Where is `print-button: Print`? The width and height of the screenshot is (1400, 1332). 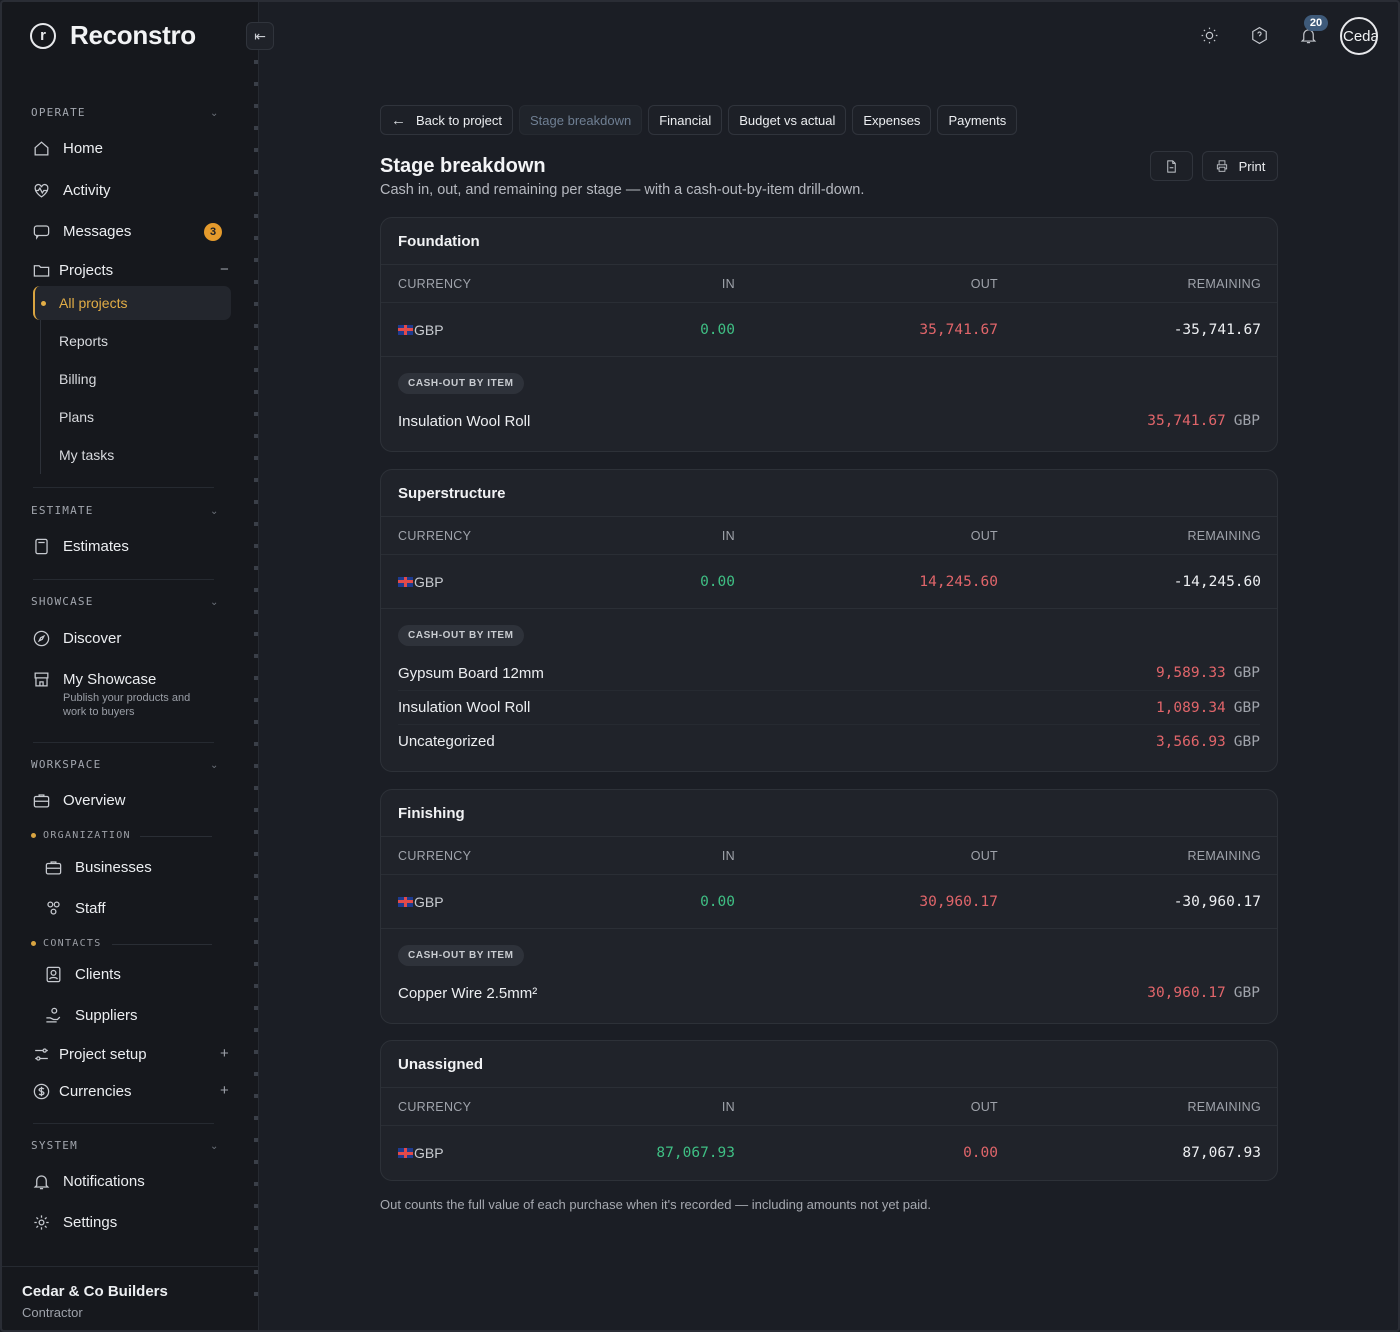
print-button: Print is located at coordinates (1240, 166).